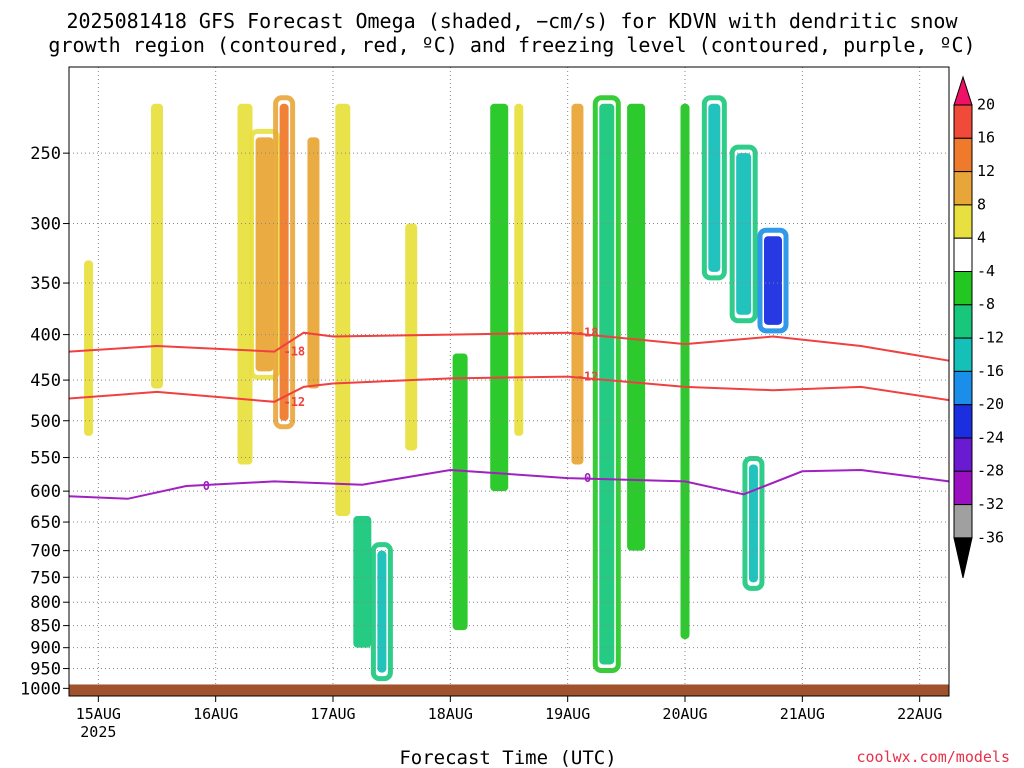 The image size is (1024, 768). I want to click on y-tick-label: 950, so click(45, 670).